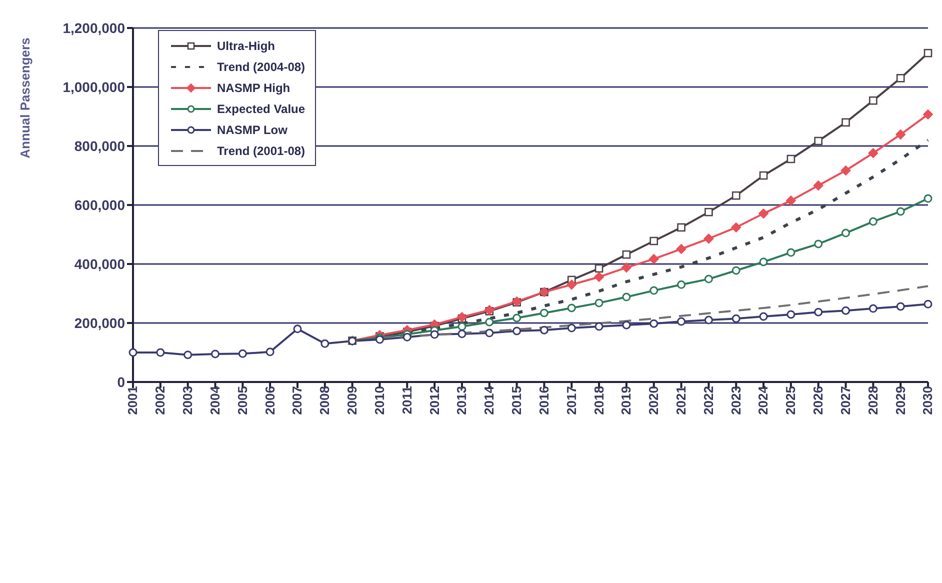 This screenshot has width=942, height=583. What do you see at coordinates (434, 400) in the screenshot?
I see `x-tick-label: 2012` at bounding box center [434, 400].